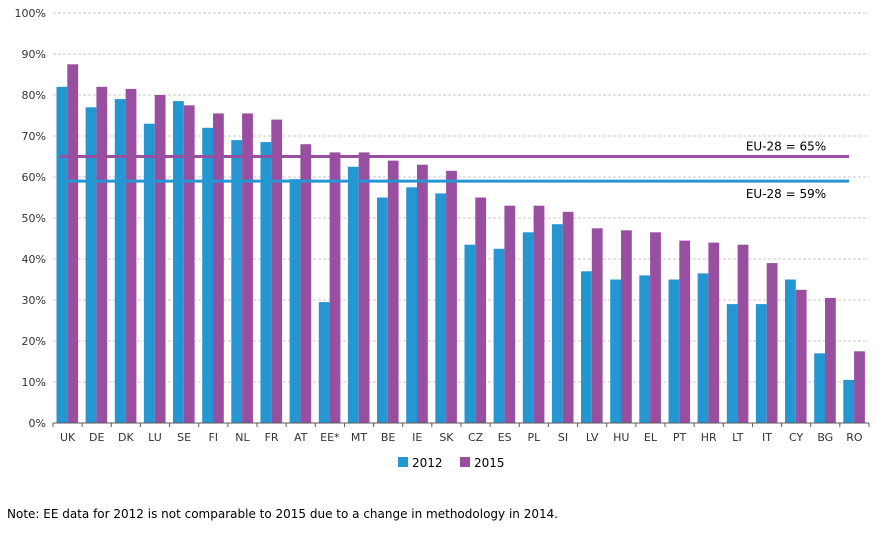  What do you see at coordinates (213, 437) in the screenshot?
I see `x-category-label: FI` at bounding box center [213, 437].